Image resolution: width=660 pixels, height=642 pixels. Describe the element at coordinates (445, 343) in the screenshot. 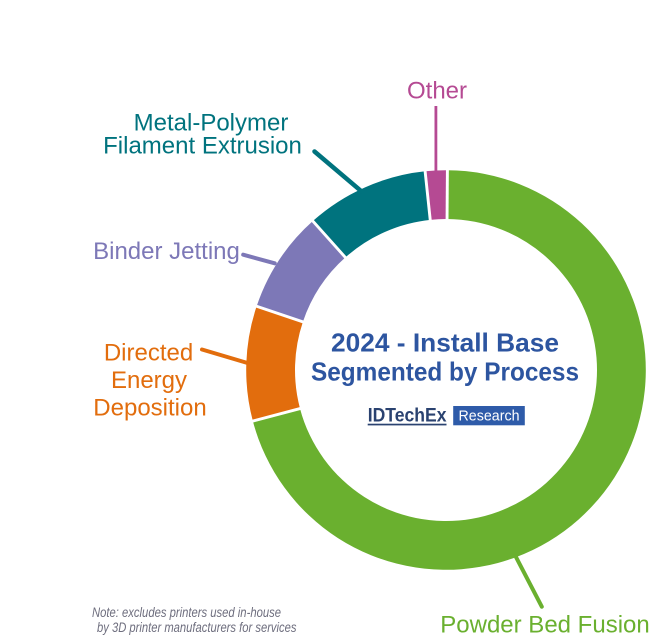

I see `svg-text: 2024 - Install Base` at that location.